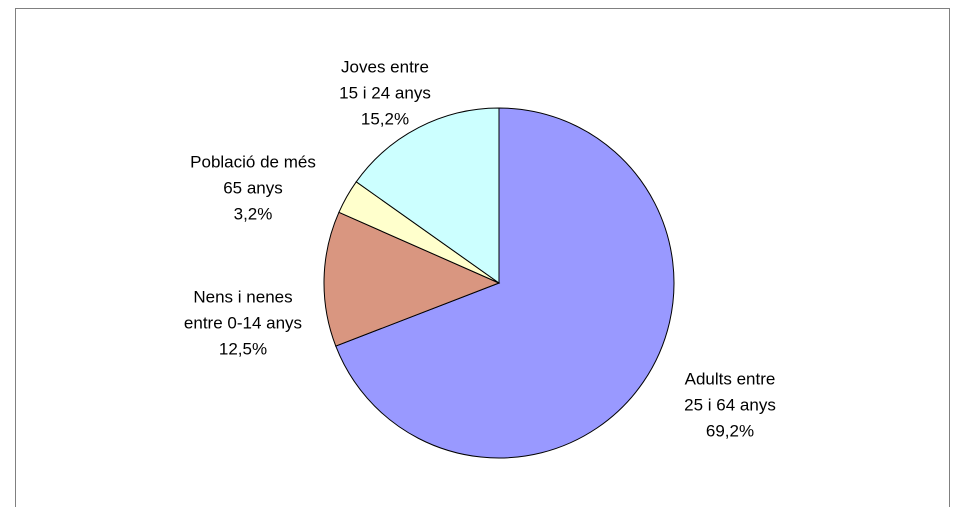 This screenshot has height=507, width=959. I want to click on value-label: 69,2%, so click(730, 430).